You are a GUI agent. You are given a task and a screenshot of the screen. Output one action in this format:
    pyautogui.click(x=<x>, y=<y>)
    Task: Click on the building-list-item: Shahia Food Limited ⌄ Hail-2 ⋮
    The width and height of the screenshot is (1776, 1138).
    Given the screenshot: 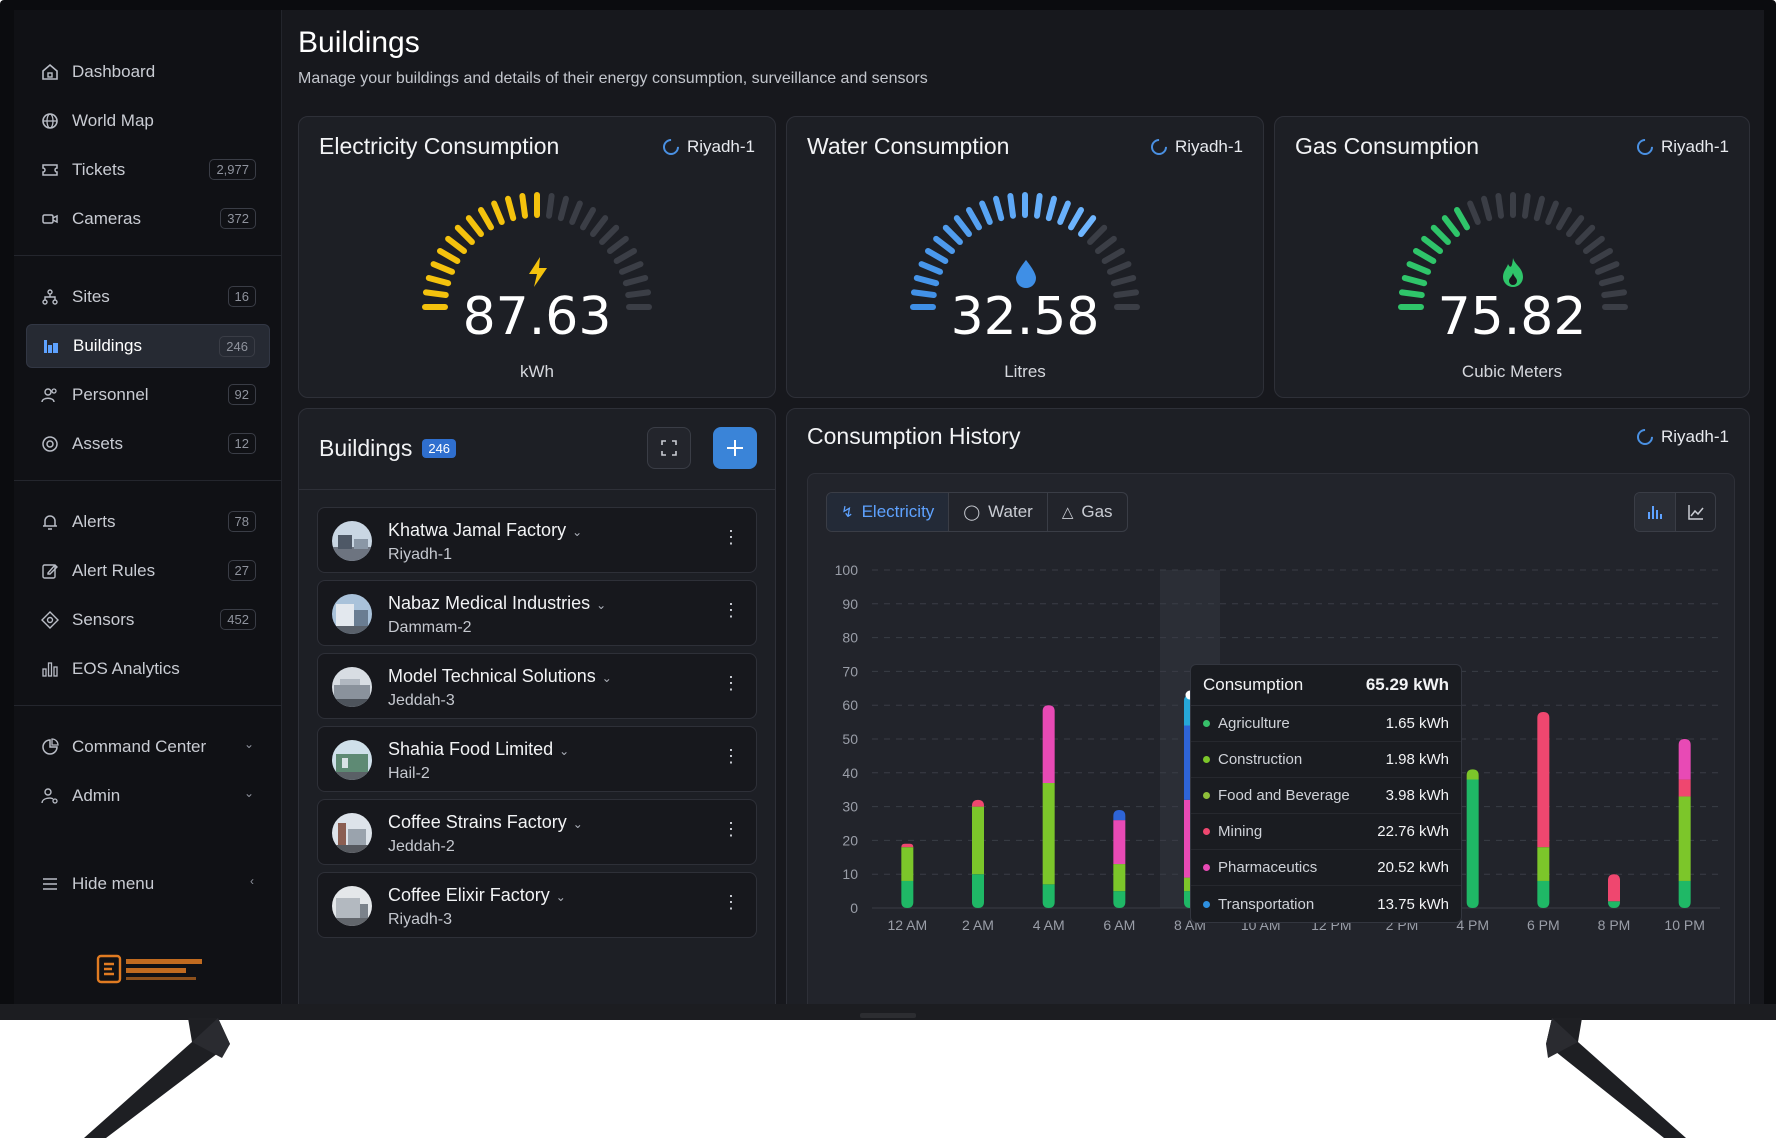 What is the action you would take?
    pyautogui.click(x=537, y=759)
    